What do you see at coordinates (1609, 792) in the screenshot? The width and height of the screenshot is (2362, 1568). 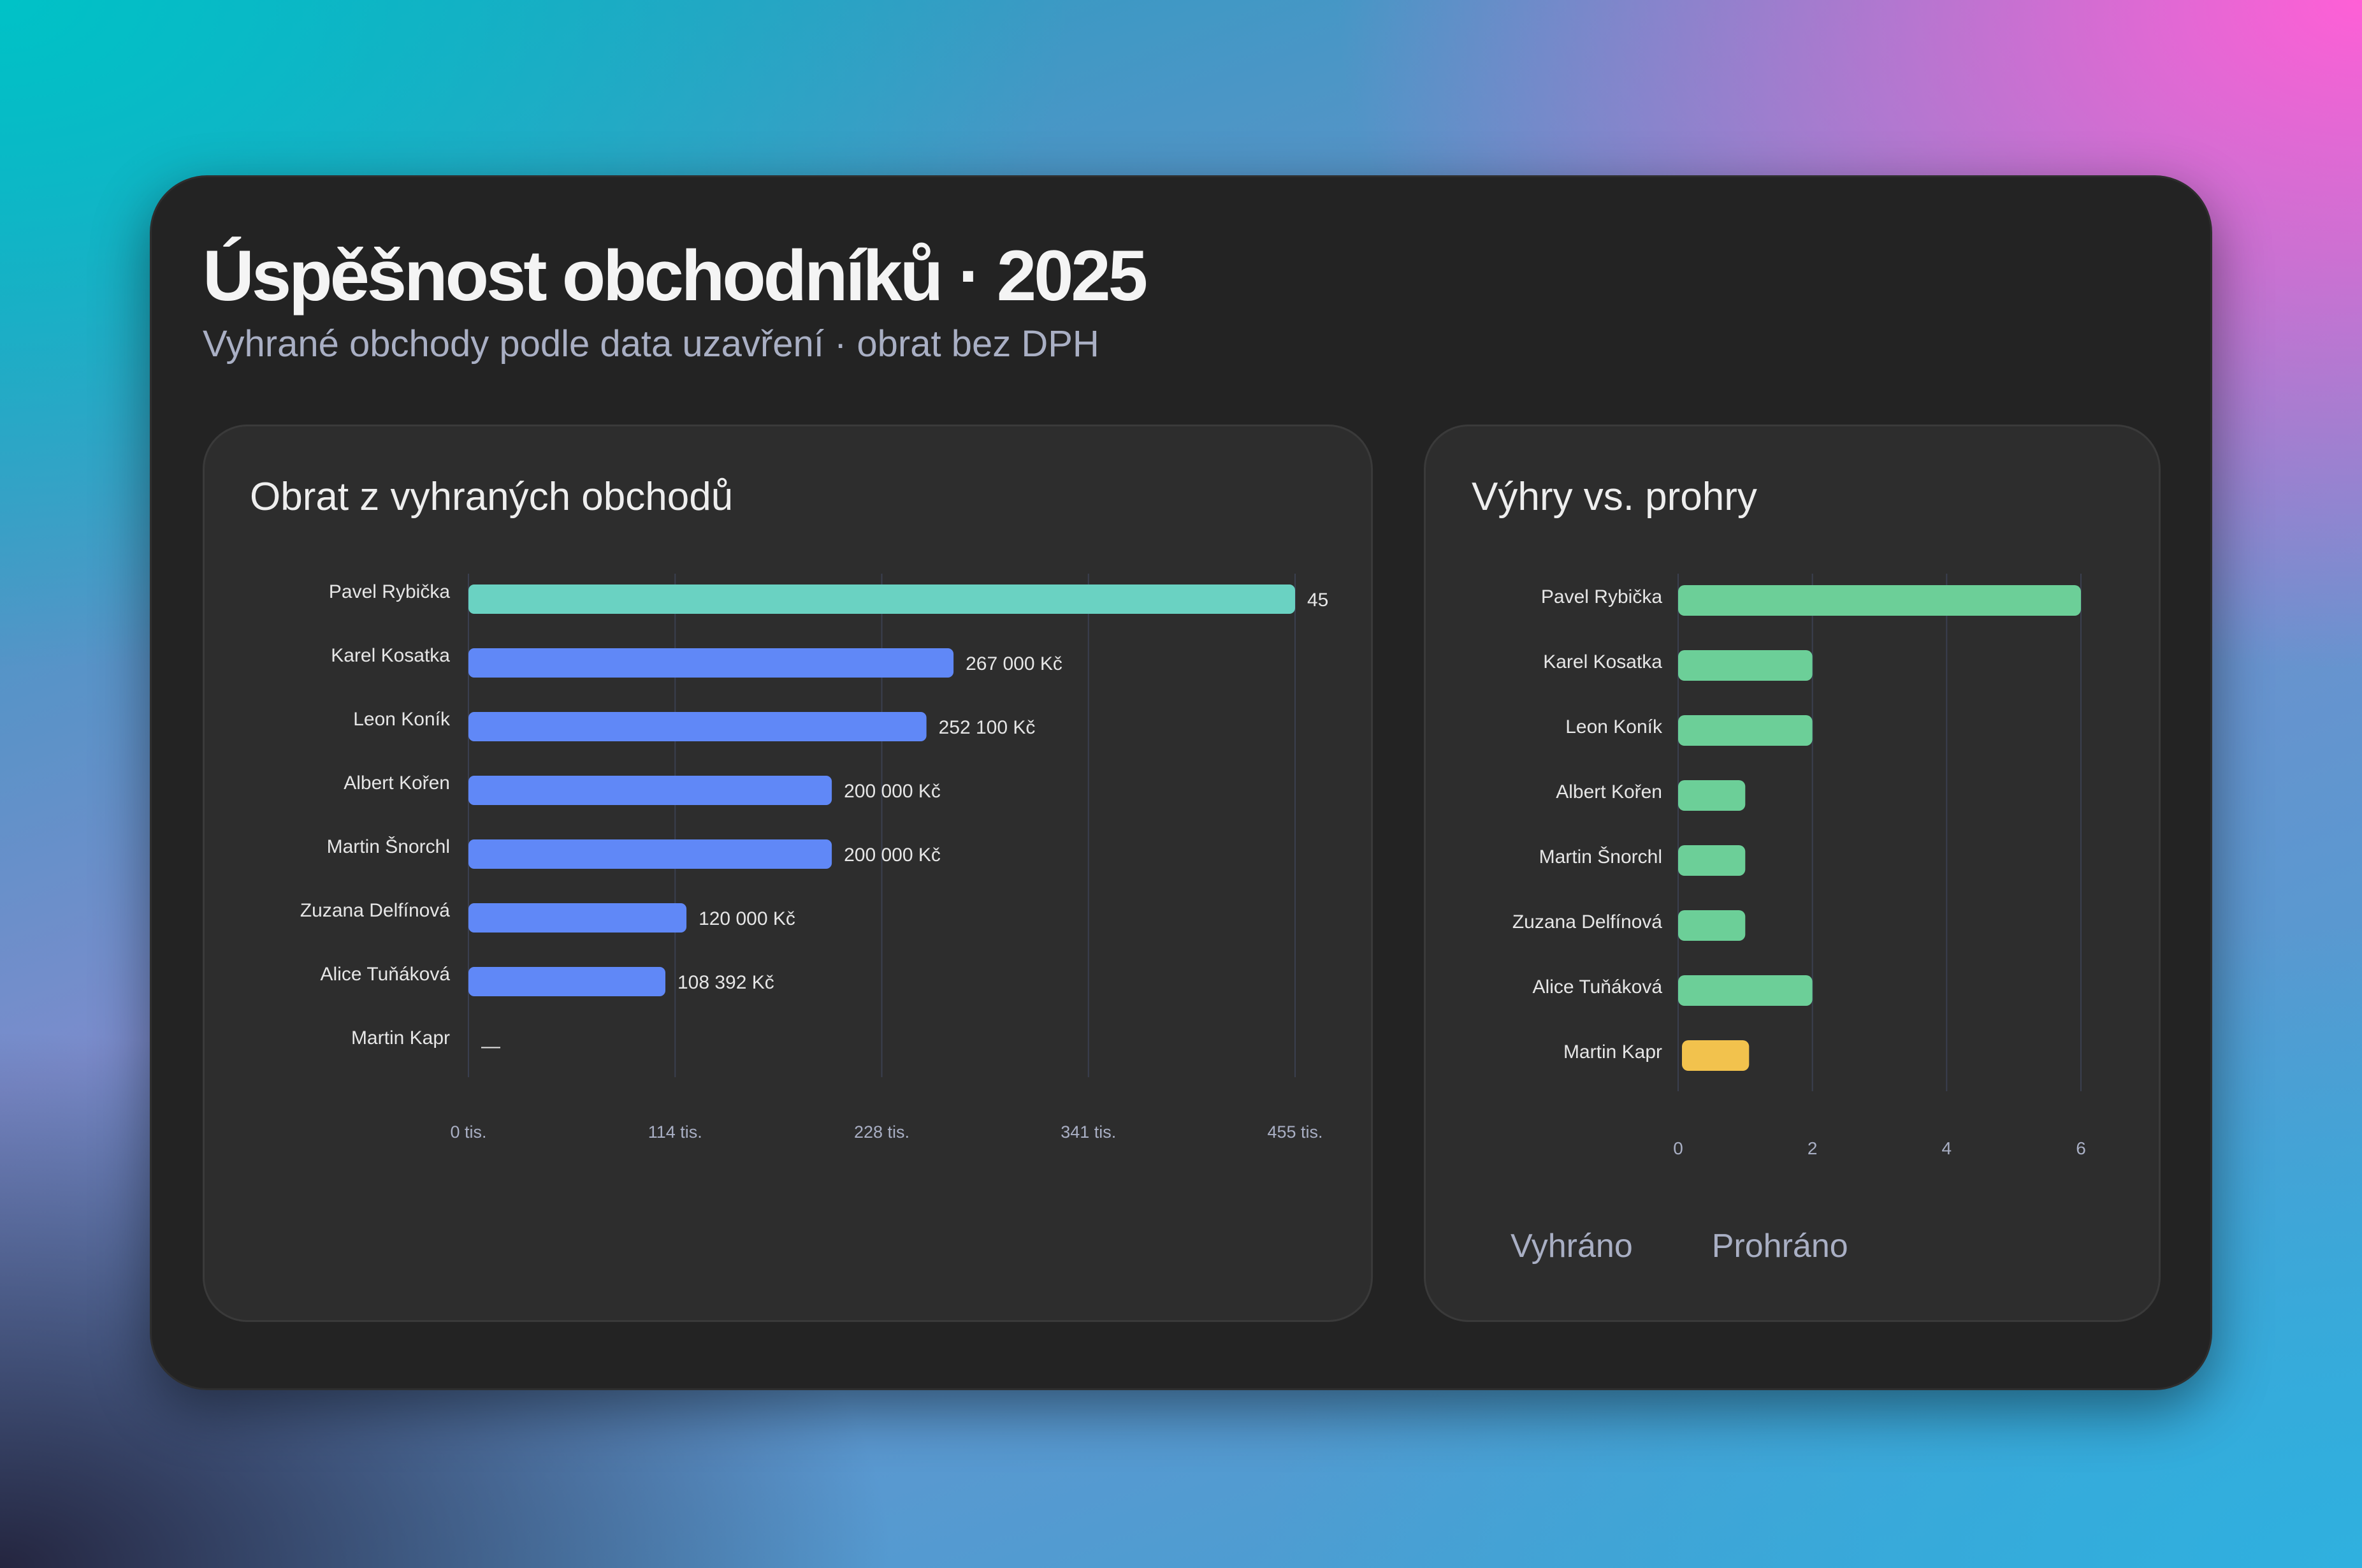 I see `win-loss-category-label: Albert Kořen` at bounding box center [1609, 792].